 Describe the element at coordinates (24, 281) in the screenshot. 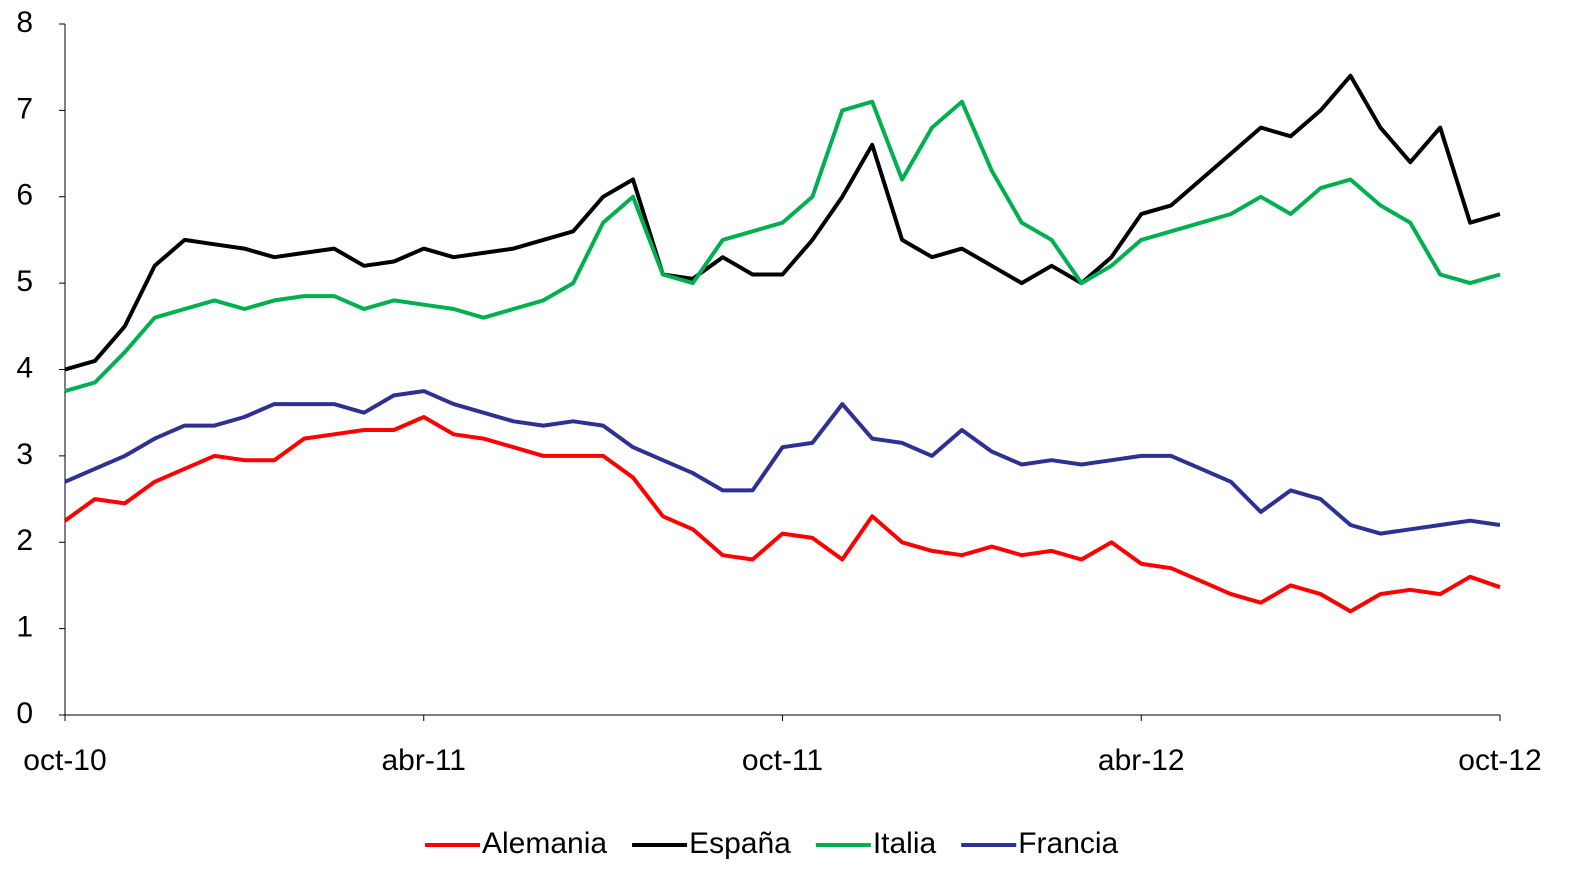

I see `y-tick-label: 5` at that location.